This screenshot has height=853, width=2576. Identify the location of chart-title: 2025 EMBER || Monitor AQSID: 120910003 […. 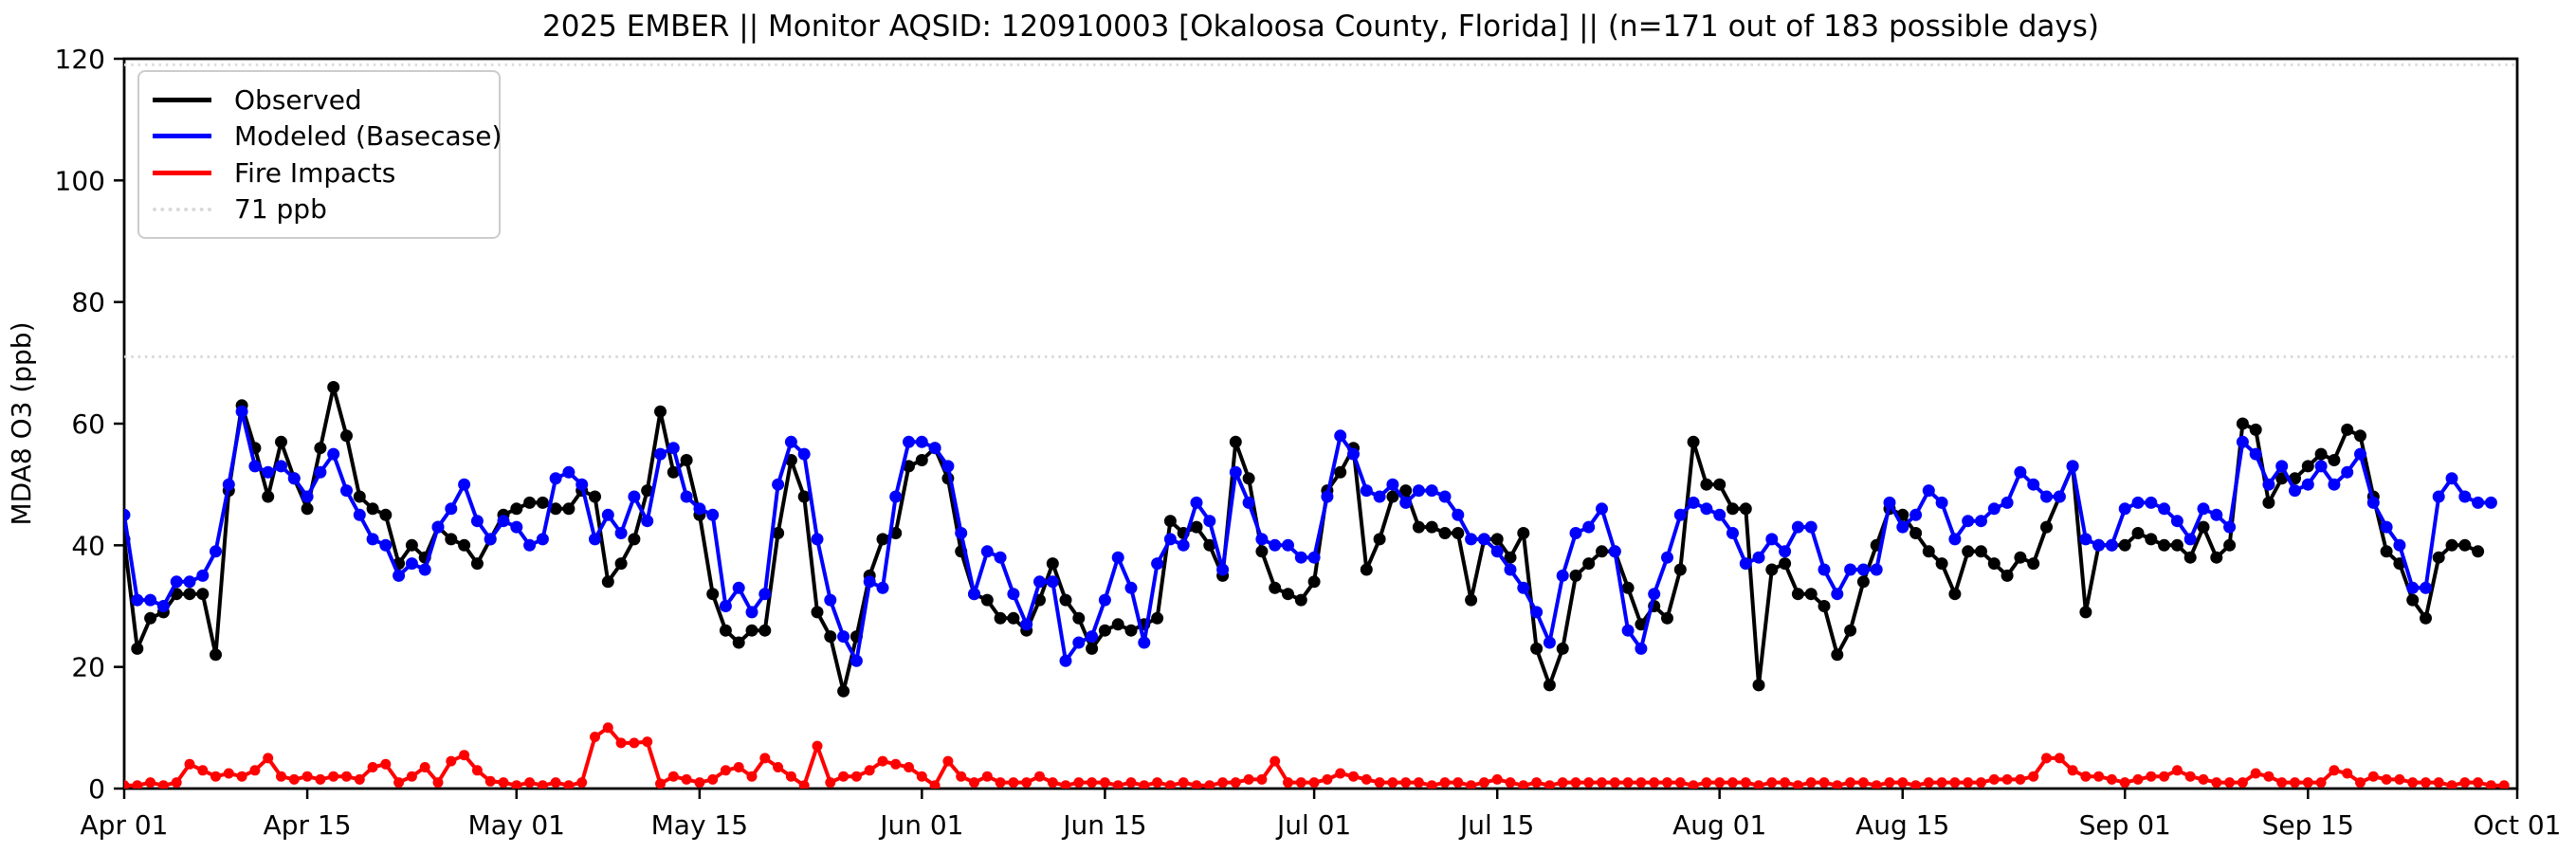
(1320, 26).